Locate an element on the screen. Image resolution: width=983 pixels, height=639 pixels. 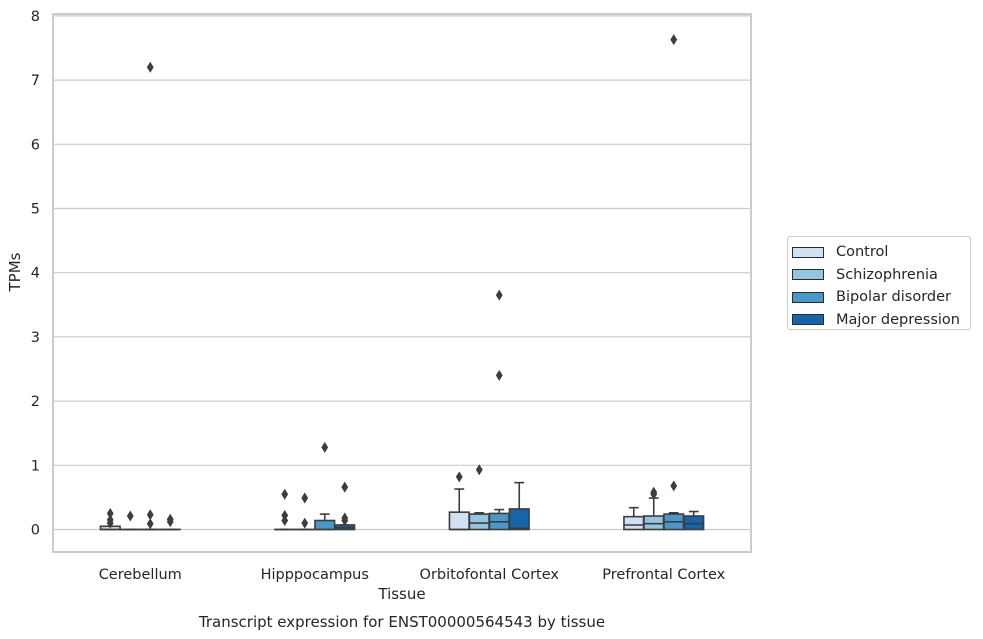
y-tick-label: 8 is located at coordinates (35, 17).